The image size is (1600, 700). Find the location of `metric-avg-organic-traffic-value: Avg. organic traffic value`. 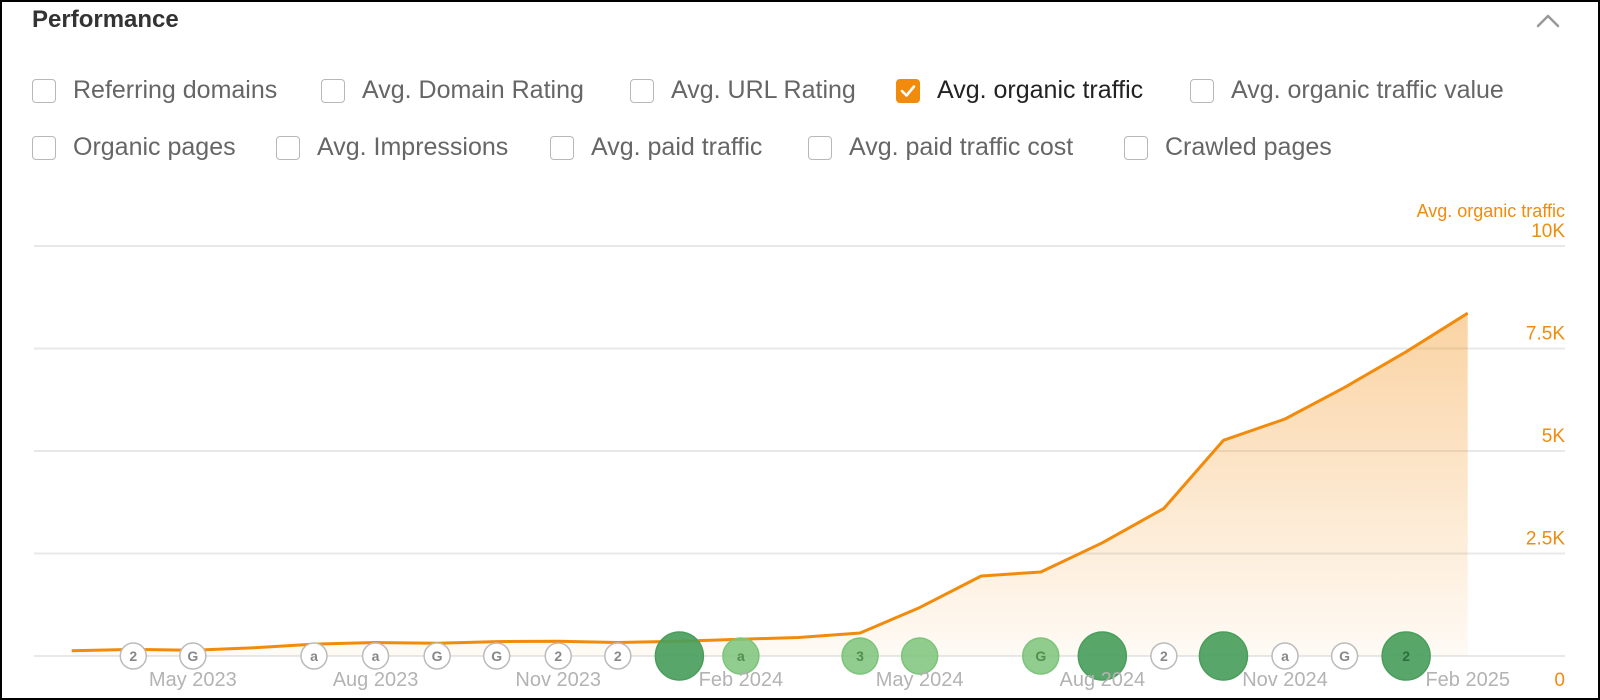

metric-avg-organic-traffic-value: Avg. organic traffic value is located at coordinates (1347, 90).